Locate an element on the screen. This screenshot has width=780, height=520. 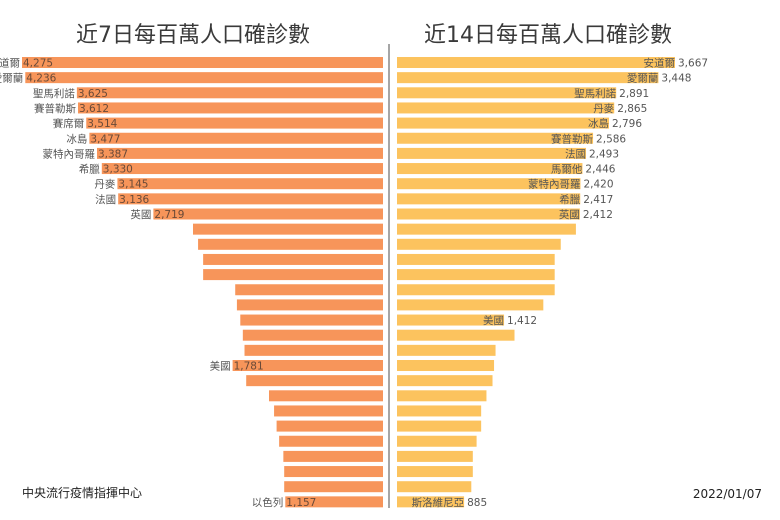
left-country-label: 英國 is located at coordinates (140, 214).